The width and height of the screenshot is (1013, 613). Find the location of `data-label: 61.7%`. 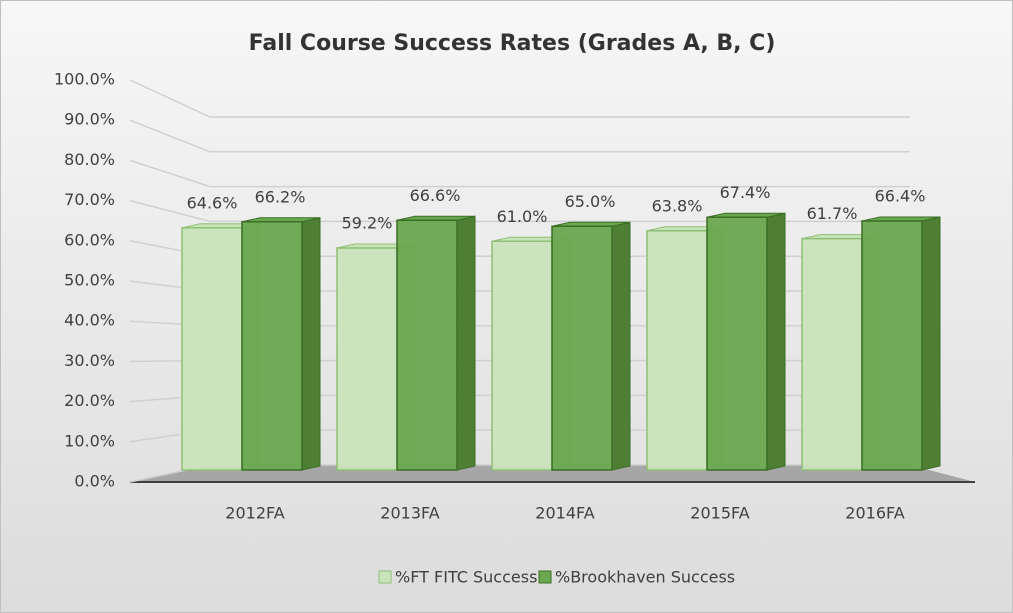

data-label: 61.7% is located at coordinates (832, 213).